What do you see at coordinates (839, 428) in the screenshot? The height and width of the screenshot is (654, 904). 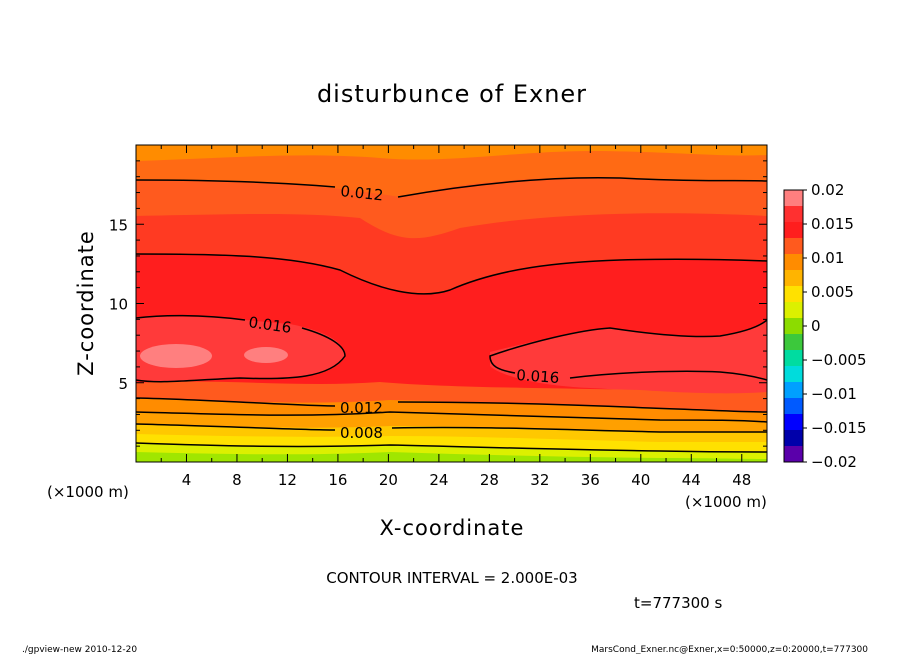 I see `colorbar-tick-label: −0.015` at bounding box center [839, 428].